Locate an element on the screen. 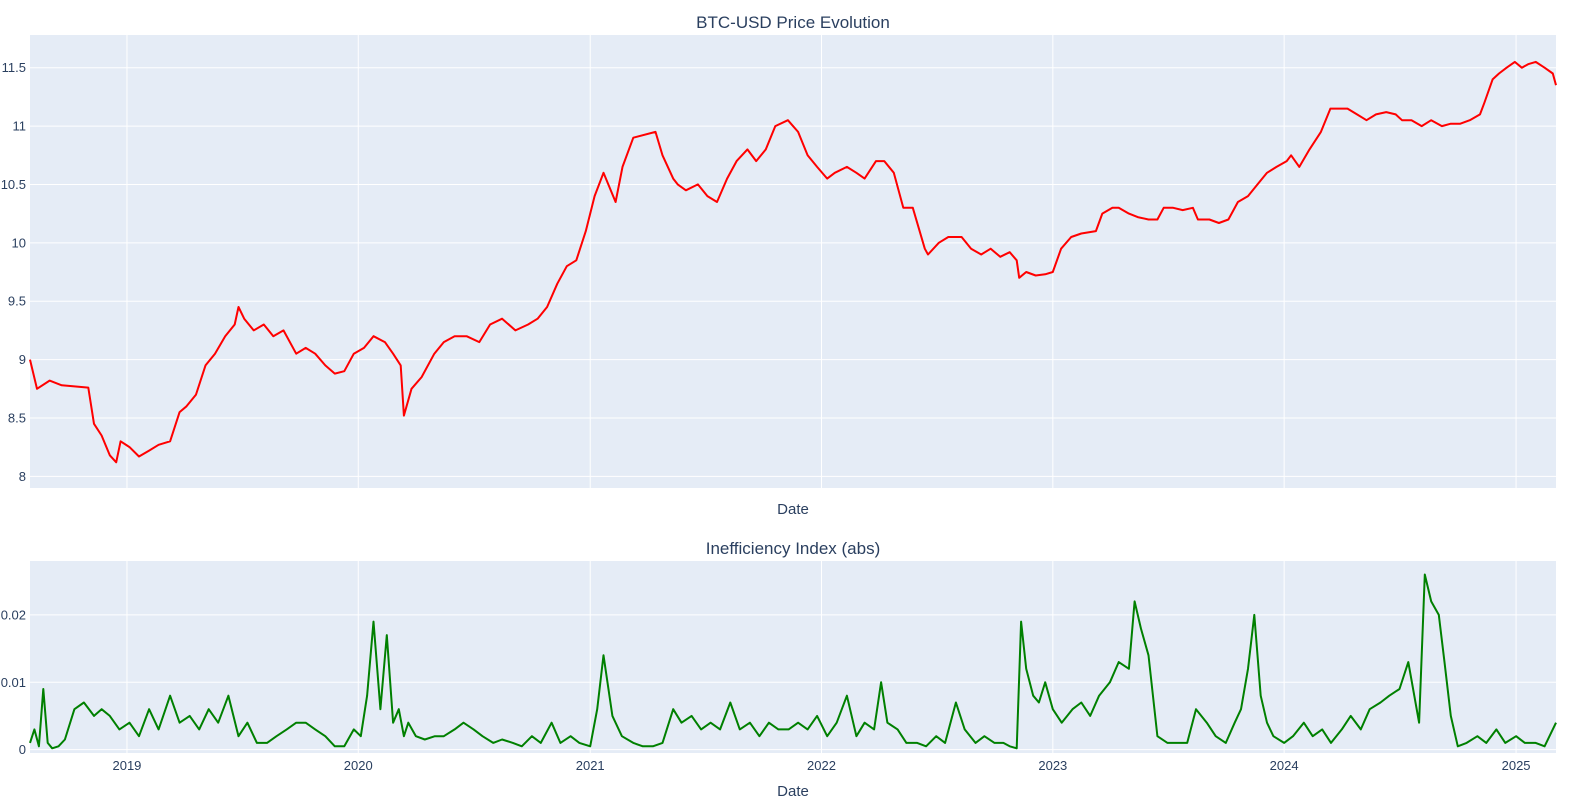  inefficiency-x-tick-label: 2020 is located at coordinates (358, 765).